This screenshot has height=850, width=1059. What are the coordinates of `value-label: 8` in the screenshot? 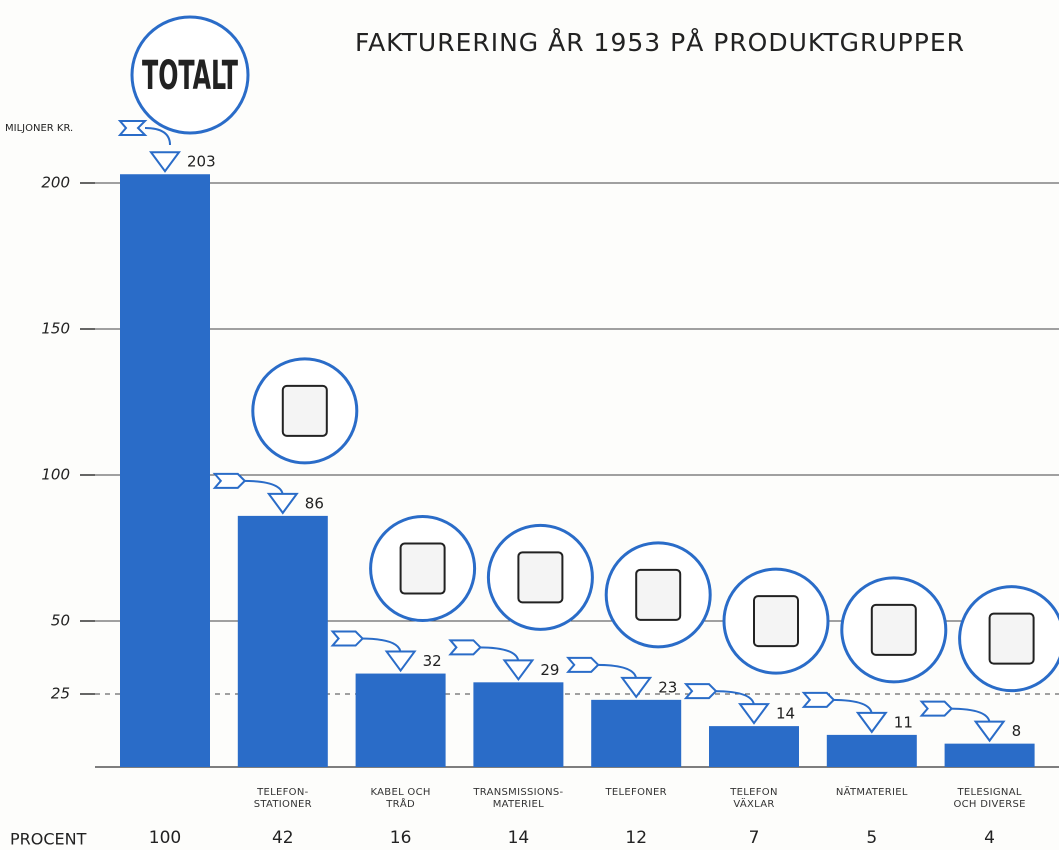 It's located at (1017, 731).